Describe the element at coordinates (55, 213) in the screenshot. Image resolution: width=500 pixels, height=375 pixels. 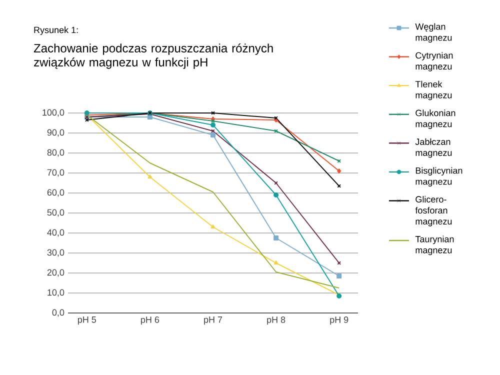
I see `y-tick-label: 50,0` at that location.